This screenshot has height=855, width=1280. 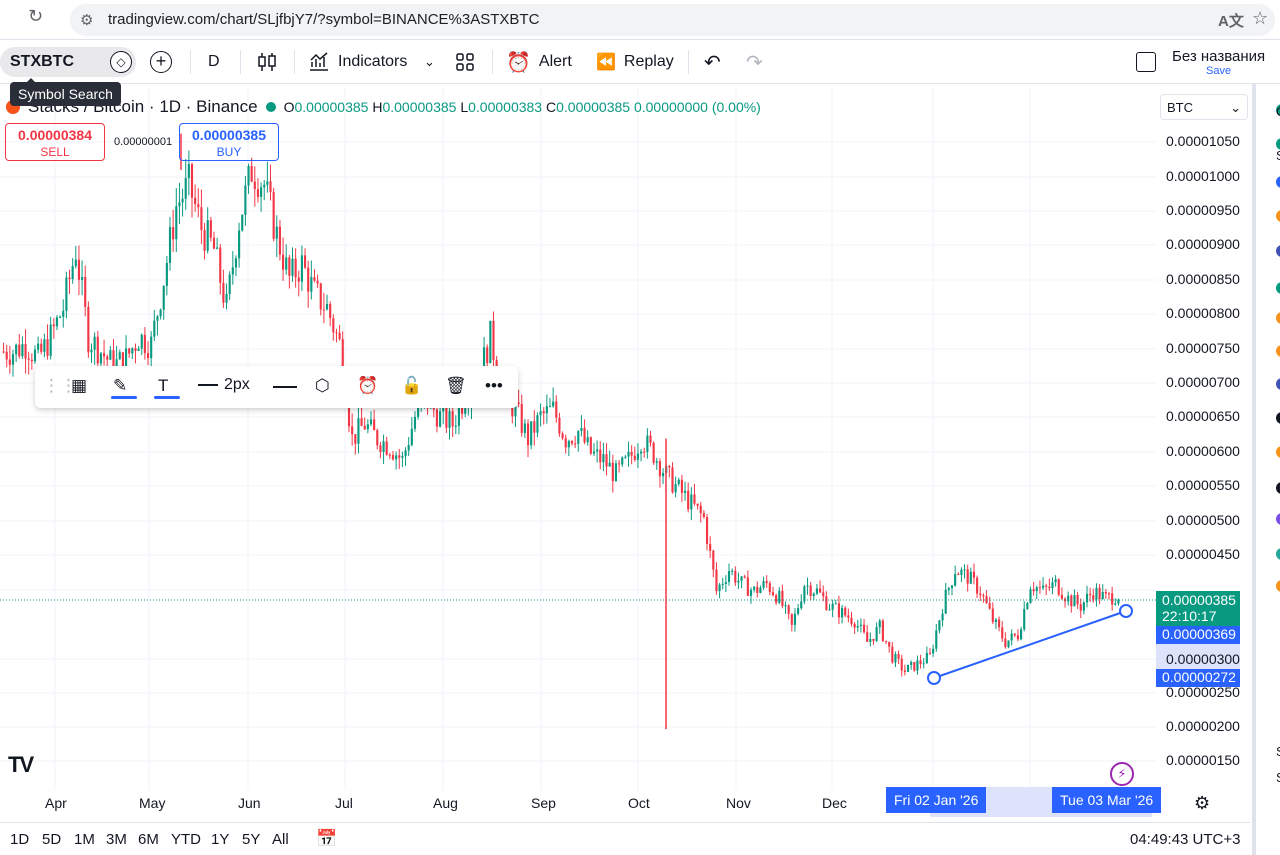 What do you see at coordinates (285, 387) in the screenshot?
I see `line-style-icon` at bounding box center [285, 387].